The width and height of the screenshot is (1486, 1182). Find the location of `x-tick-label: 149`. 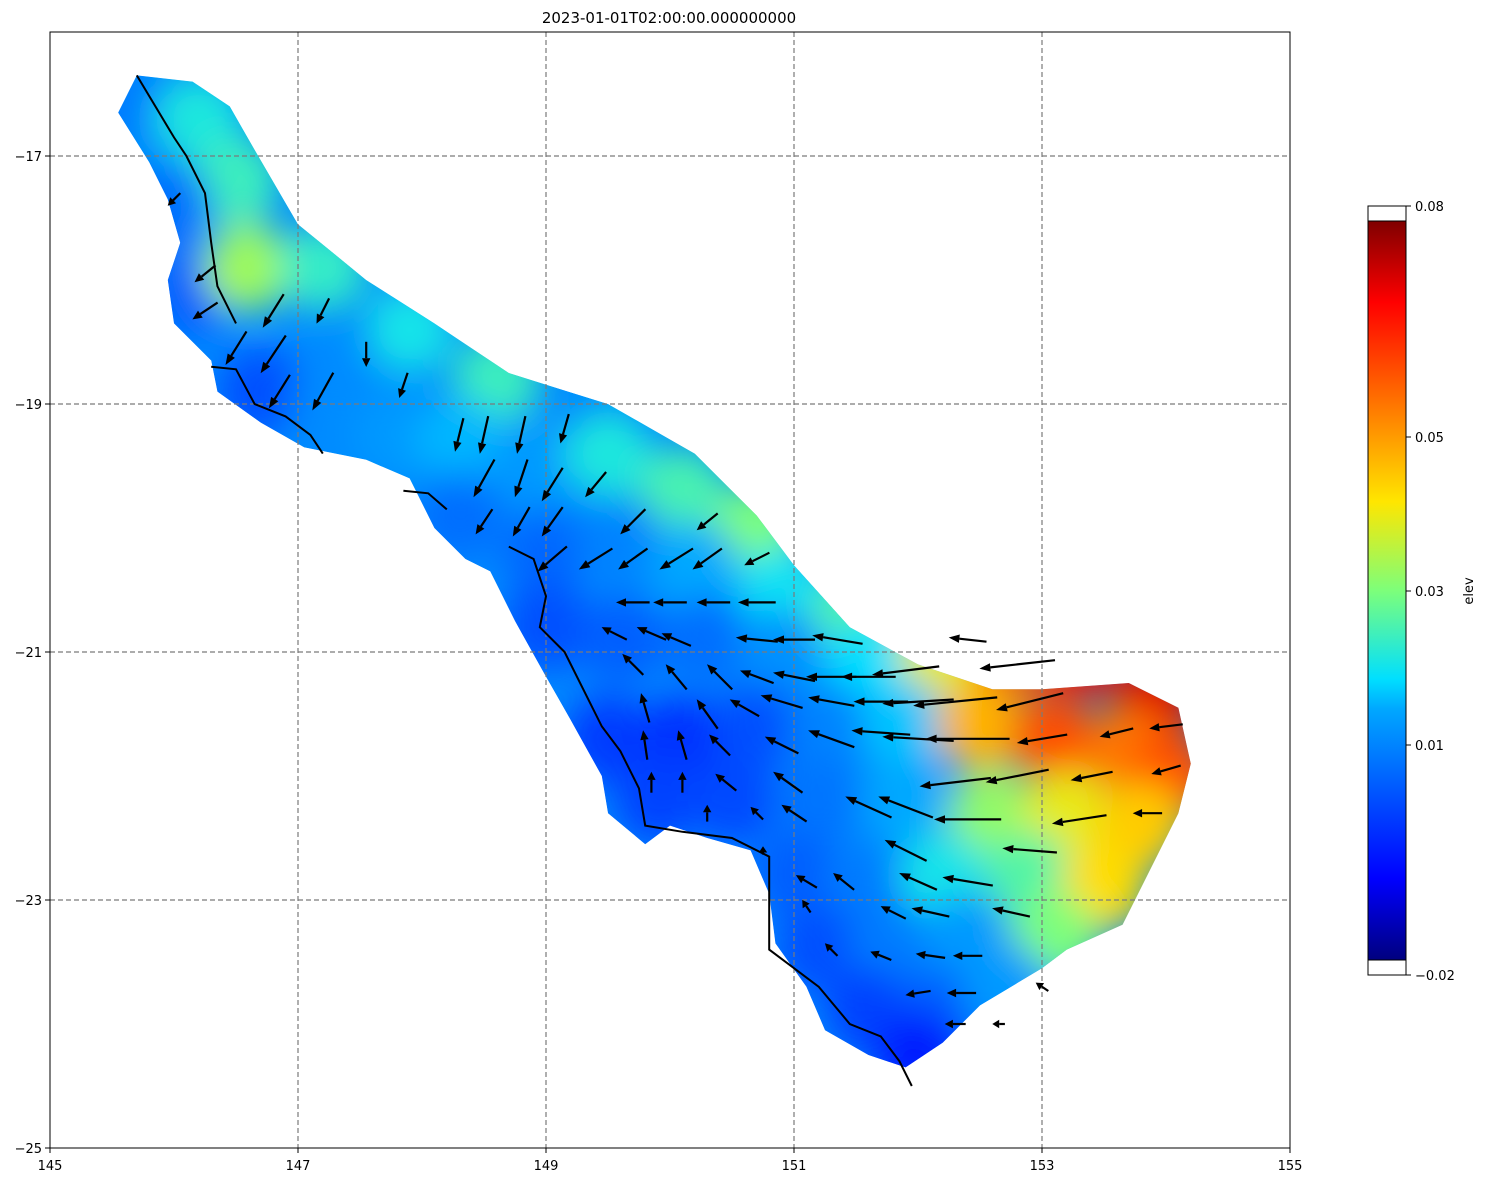

x-tick-label: 149 is located at coordinates (546, 1166).